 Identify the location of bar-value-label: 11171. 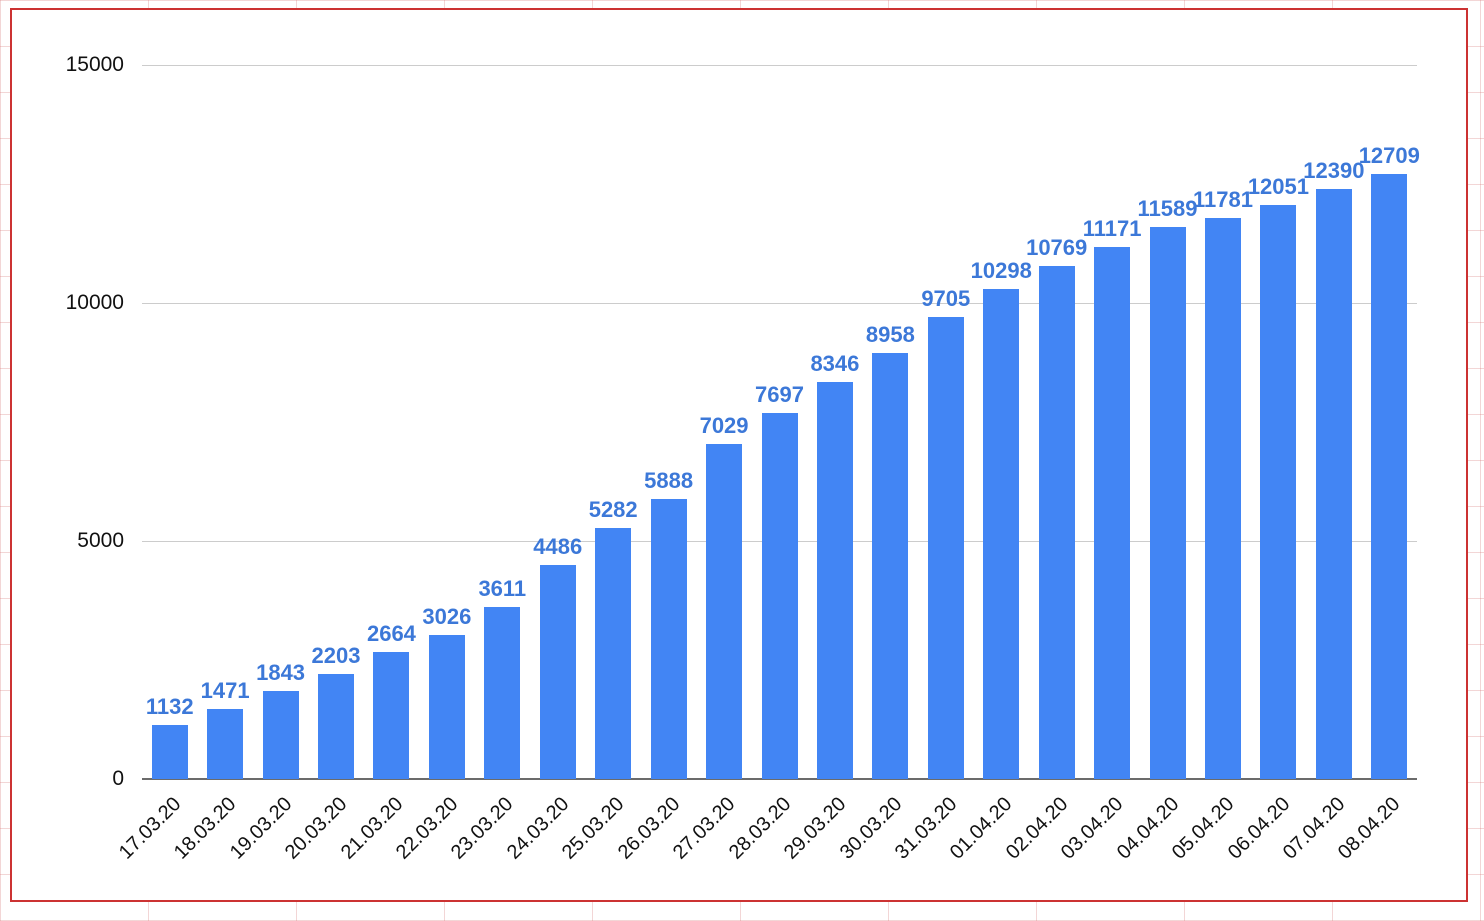
(1112, 229).